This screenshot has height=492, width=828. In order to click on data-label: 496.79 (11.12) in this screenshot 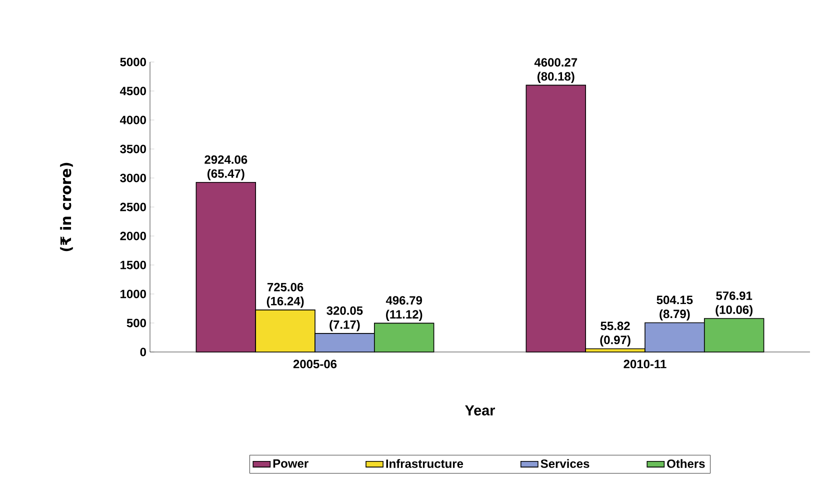, I will do `click(404, 308)`.